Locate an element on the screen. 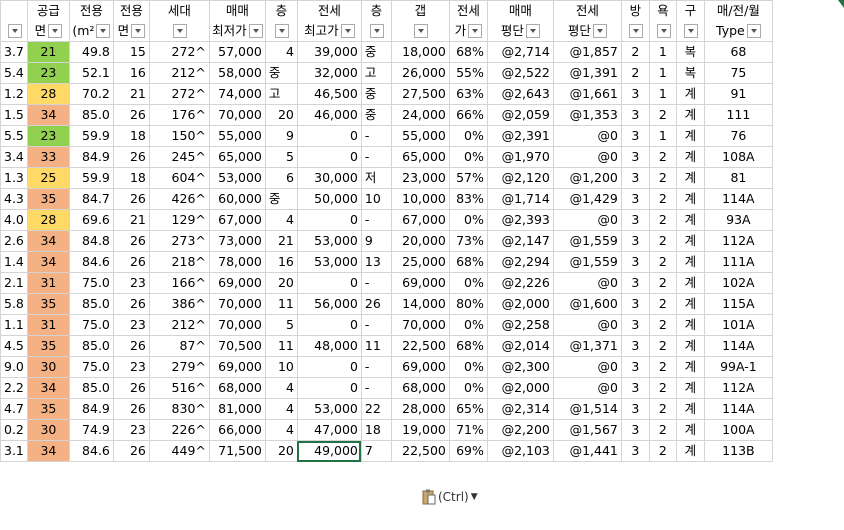 This screenshot has width=844, height=530. cell: 115A is located at coordinates (738, 304).